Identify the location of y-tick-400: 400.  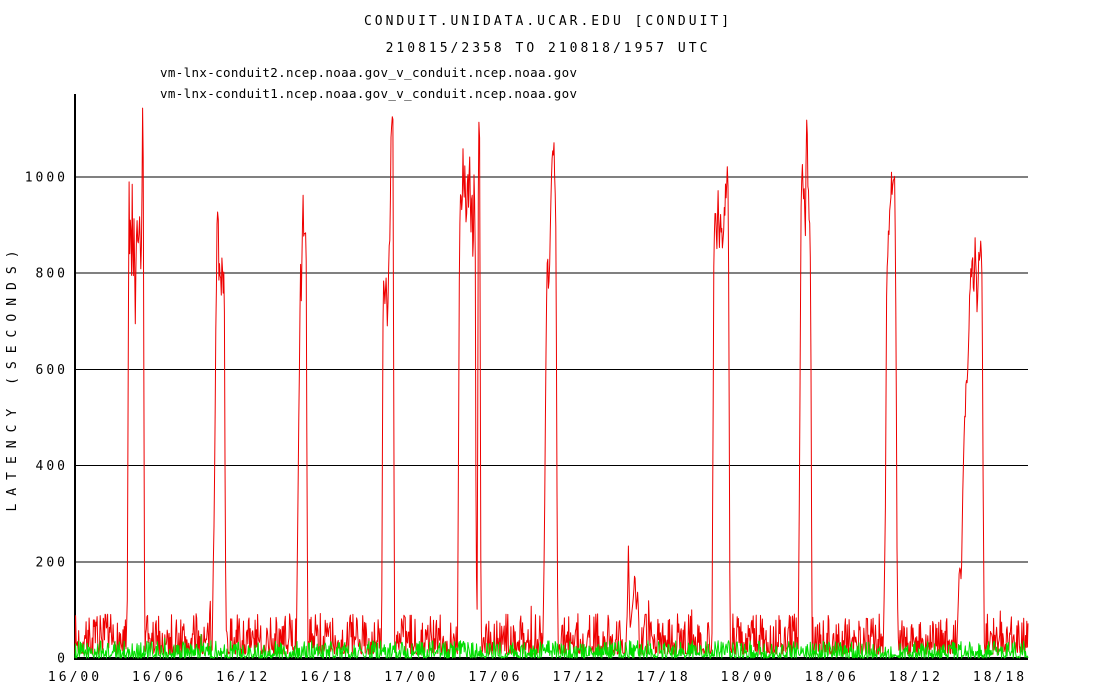
(52, 466).